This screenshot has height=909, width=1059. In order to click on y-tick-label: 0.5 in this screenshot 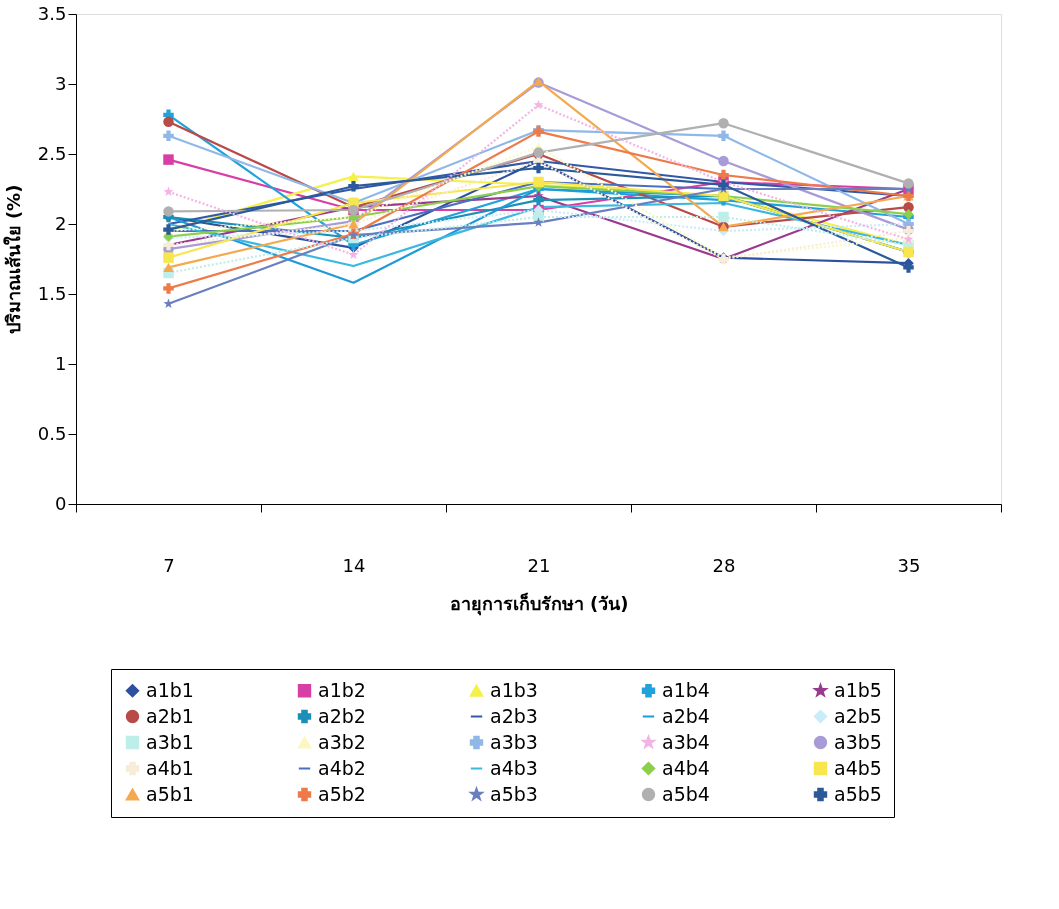, I will do `click(52, 433)`.